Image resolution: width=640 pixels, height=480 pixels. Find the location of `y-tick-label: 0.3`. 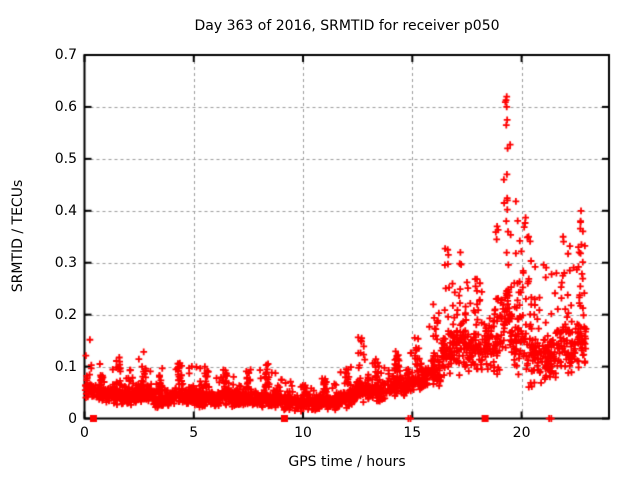

y-tick-label: 0.3 is located at coordinates (65, 262).